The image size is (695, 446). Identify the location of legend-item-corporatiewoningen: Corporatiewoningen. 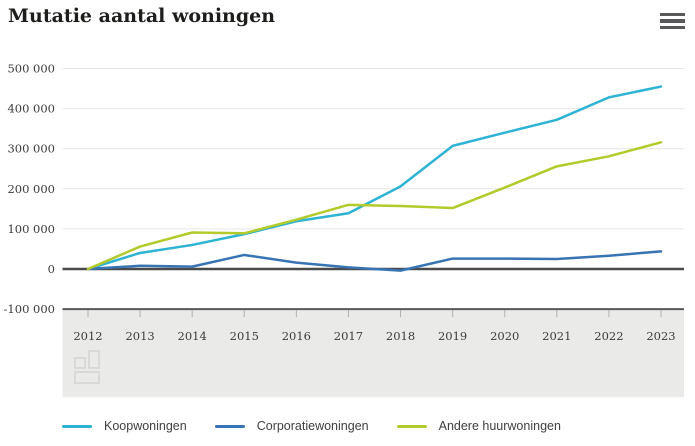
(291, 426).